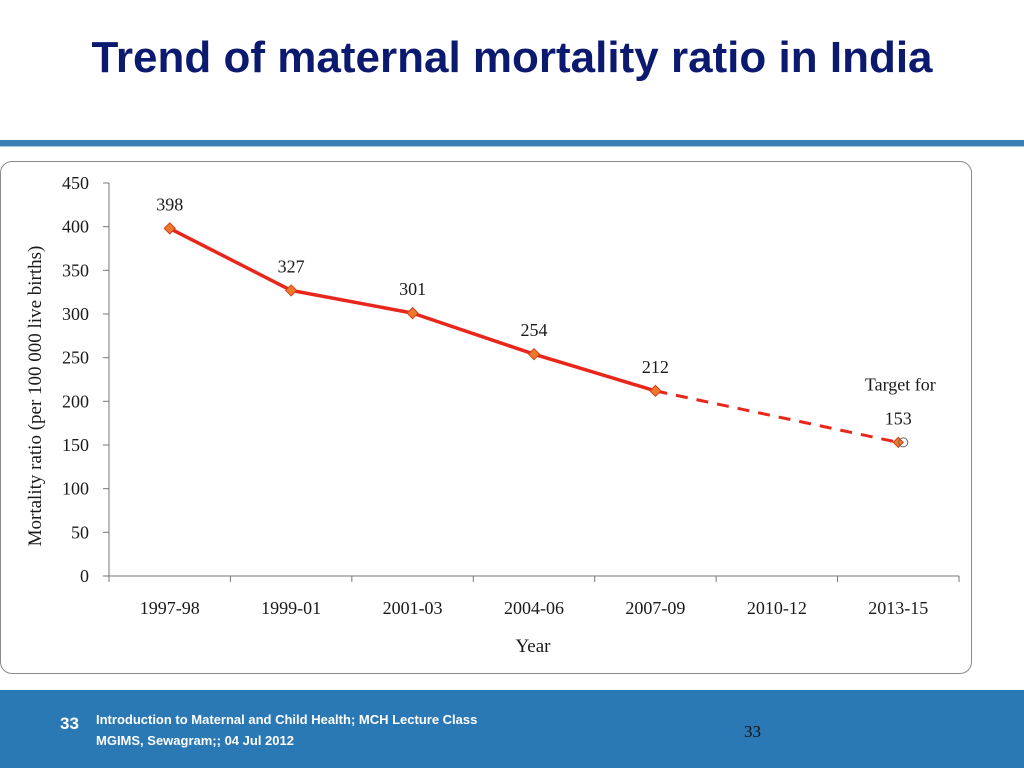  What do you see at coordinates (75, 270) in the screenshot?
I see `y-tick-label: 350` at bounding box center [75, 270].